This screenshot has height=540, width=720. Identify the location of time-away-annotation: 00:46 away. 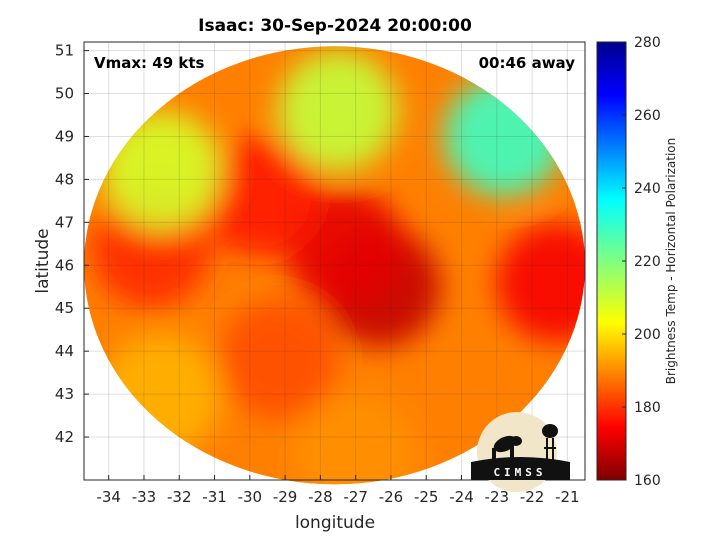
(527, 63).